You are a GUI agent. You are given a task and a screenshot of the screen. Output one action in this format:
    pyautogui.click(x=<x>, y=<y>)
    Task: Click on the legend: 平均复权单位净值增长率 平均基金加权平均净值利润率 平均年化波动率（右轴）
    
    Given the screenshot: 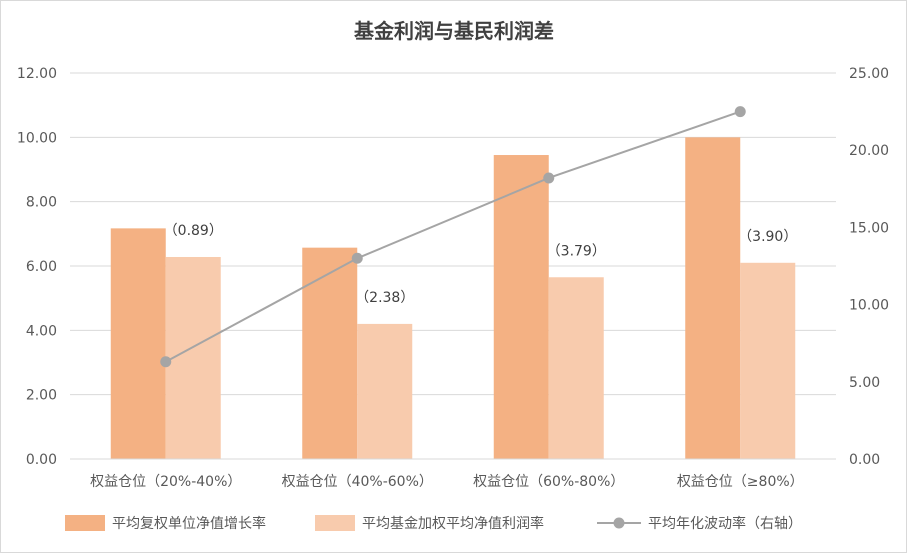 What is the action you would take?
    pyautogui.click(x=433, y=523)
    